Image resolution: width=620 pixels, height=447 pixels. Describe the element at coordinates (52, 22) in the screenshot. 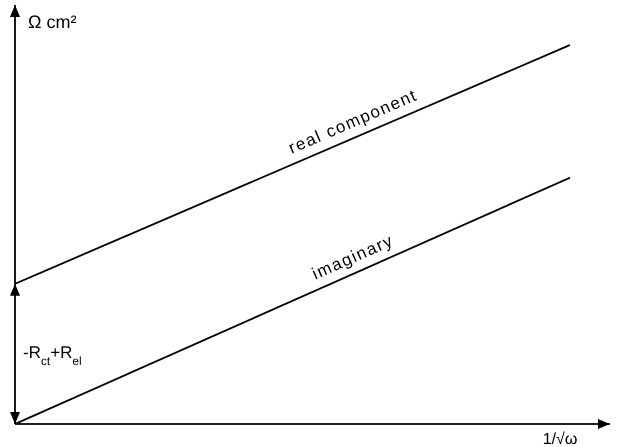

I see `y-axis-title: Ω cm²` at that location.